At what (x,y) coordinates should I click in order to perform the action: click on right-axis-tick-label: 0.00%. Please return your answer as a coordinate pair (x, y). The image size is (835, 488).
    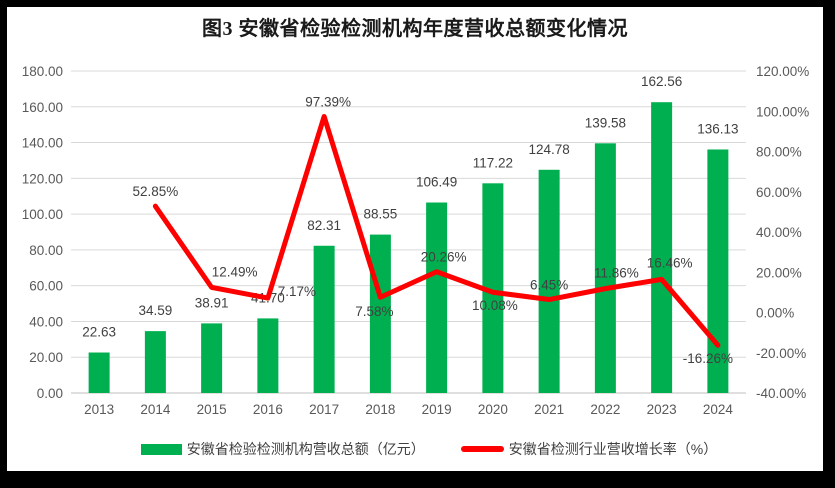
    Looking at the image, I should click on (775, 313).